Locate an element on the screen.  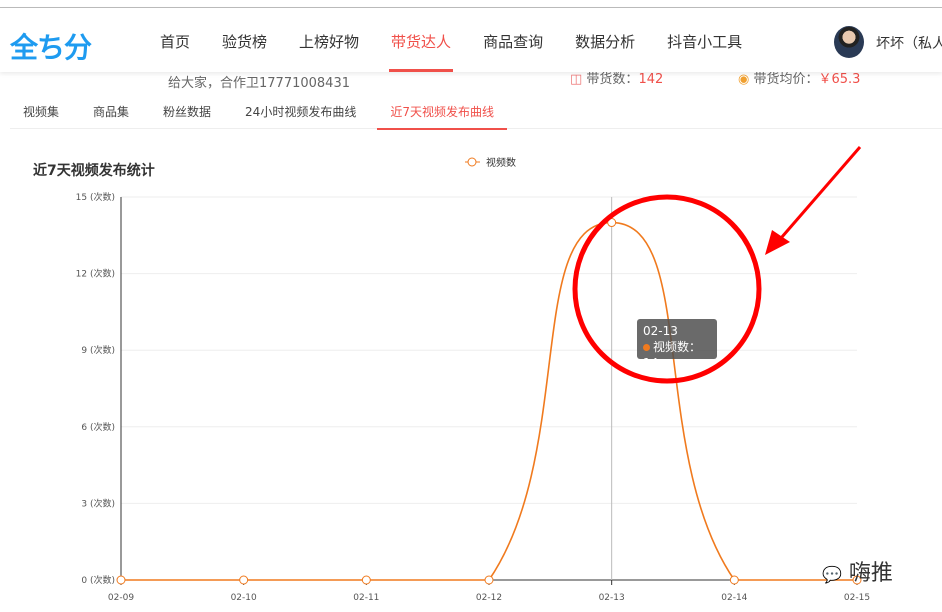
nav-item: 数据分析 is located at coordinates (605, 42).